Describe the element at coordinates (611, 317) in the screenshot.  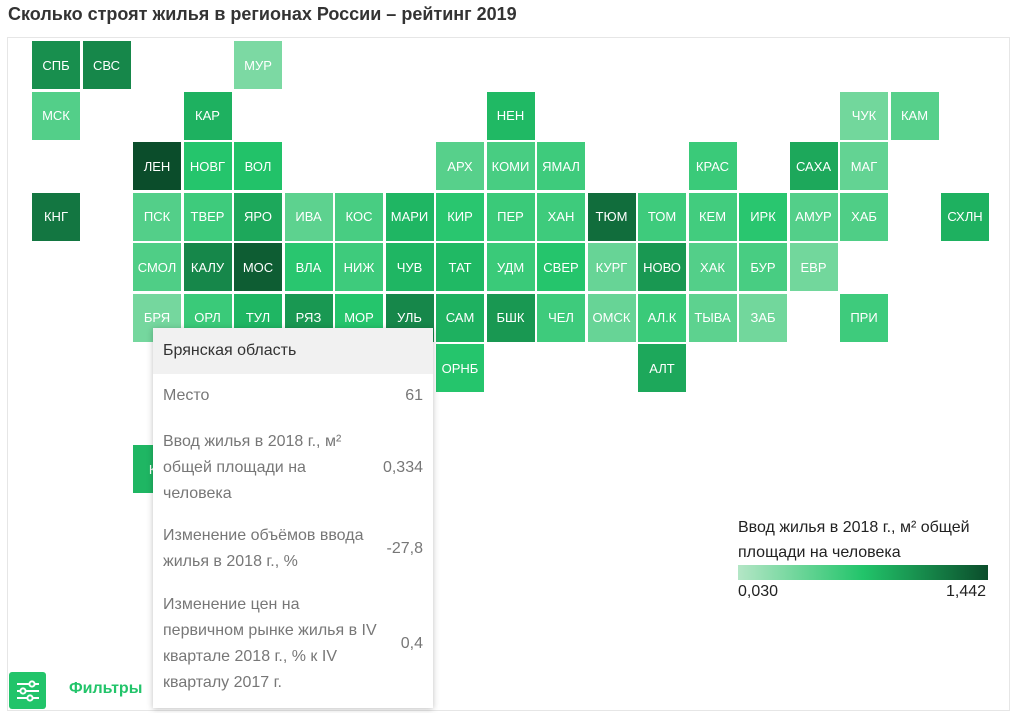
I see `region-tile: ОМСК` at that location.